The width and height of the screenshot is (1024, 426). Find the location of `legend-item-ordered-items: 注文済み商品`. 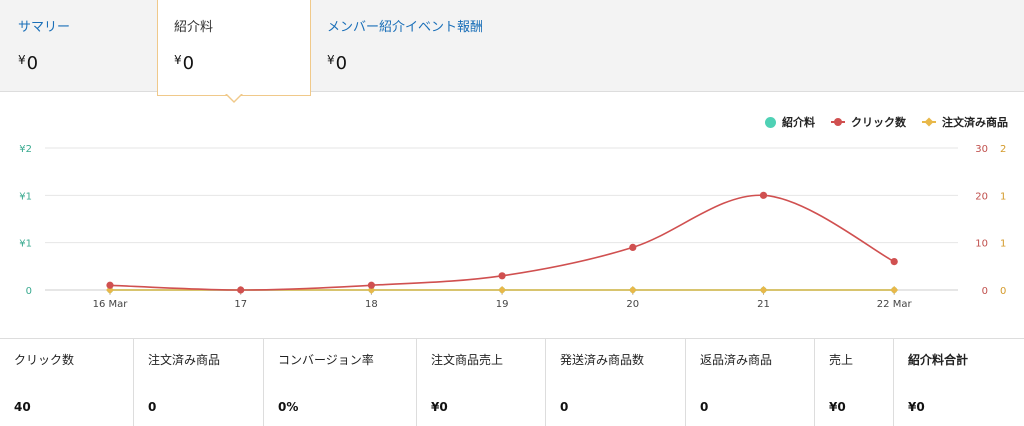

legend-item-ordered-items: 注文済み商品 is located at coordinates (965, 122).